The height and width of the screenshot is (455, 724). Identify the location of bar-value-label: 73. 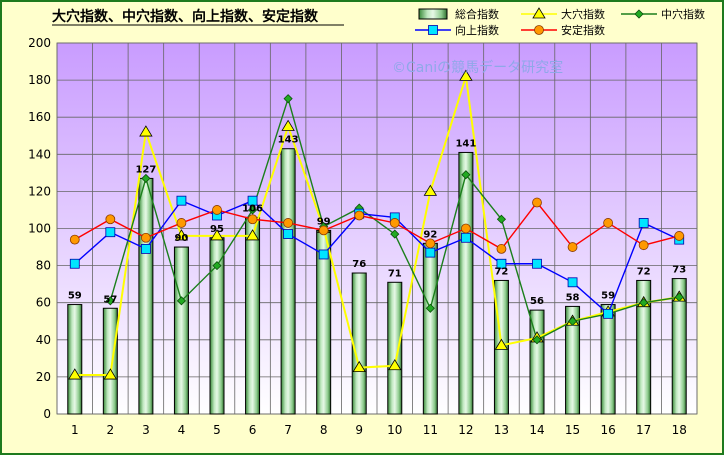
(679, 270).